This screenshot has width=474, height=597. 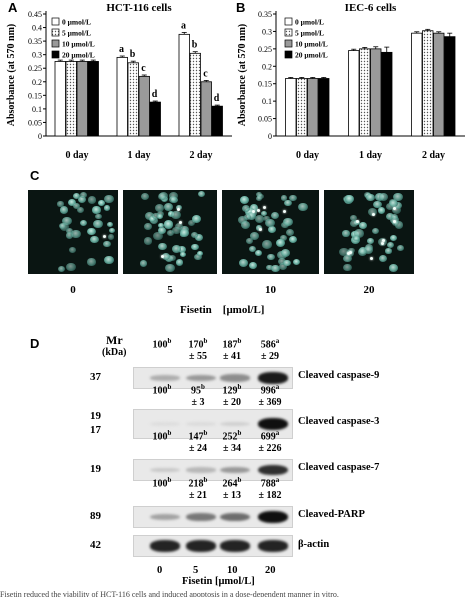 I want to click on y-tick-label: 0.2, so click(x=267, y=66).